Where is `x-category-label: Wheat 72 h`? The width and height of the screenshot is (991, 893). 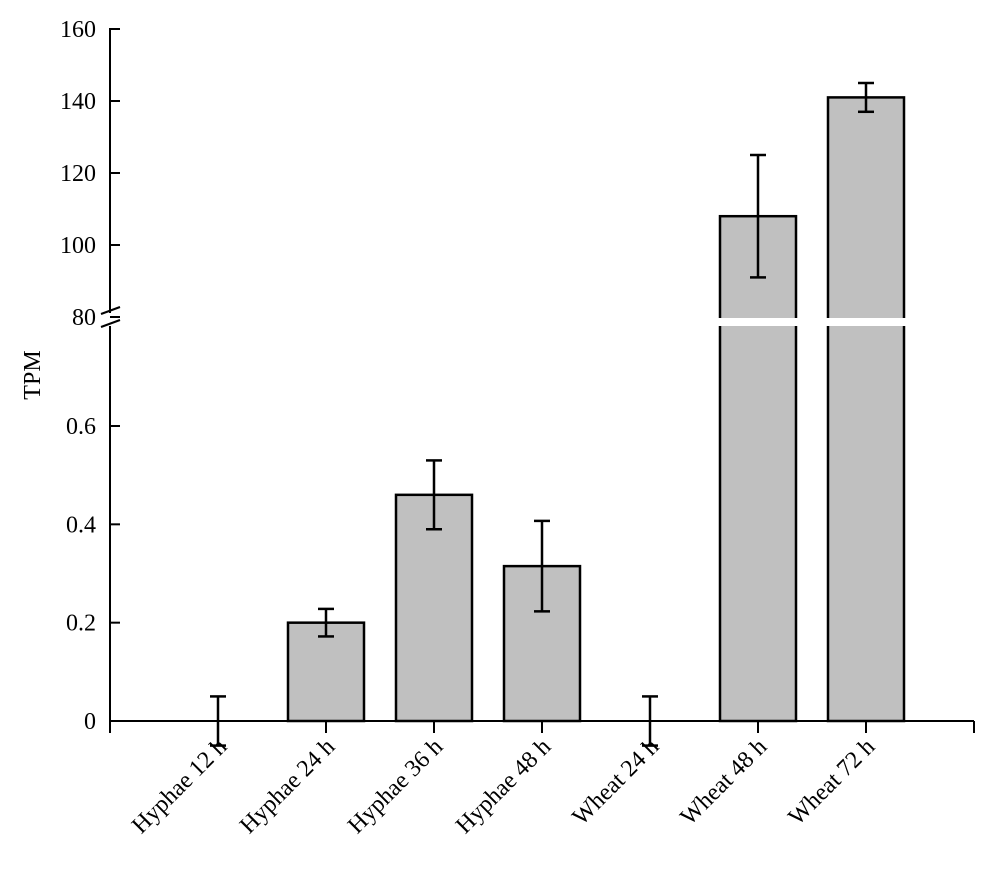 x-category-label: Wheat 72 h is located at coordinates (832, 782).